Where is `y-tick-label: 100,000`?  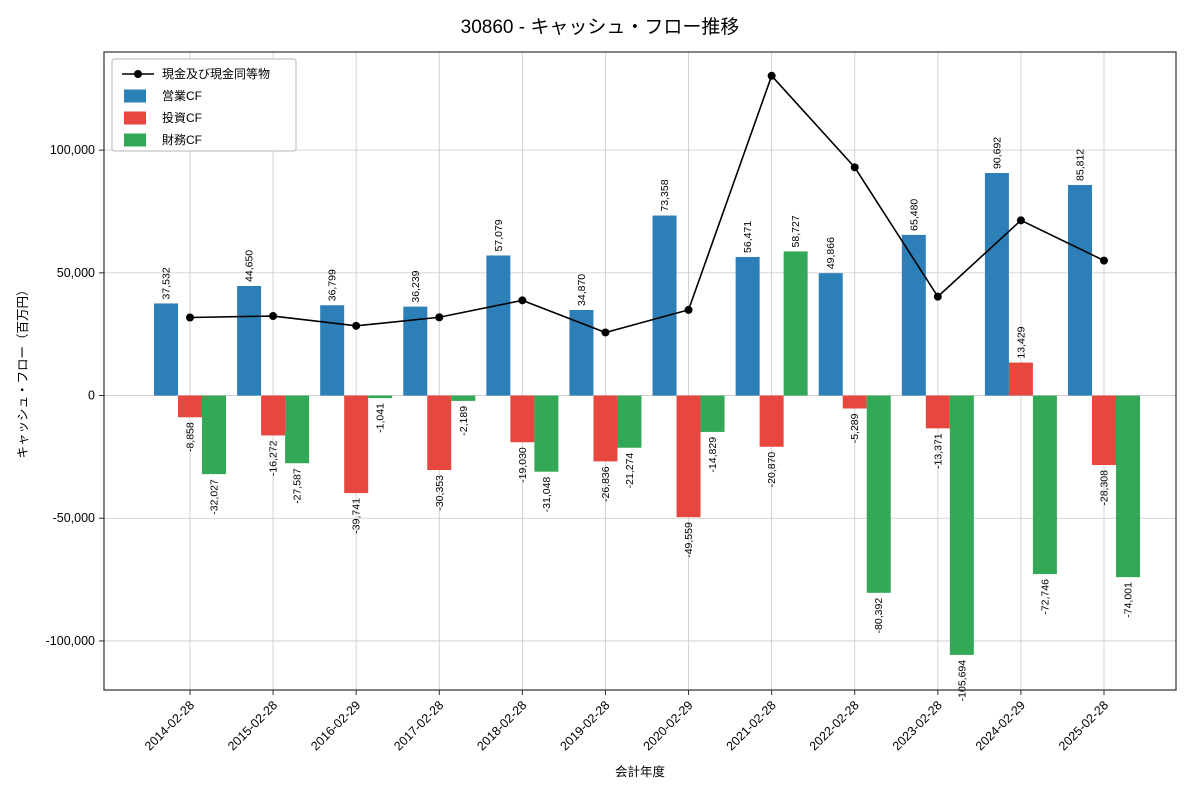 y-tick-label: 100,000 is located at coordinates (72, 150).